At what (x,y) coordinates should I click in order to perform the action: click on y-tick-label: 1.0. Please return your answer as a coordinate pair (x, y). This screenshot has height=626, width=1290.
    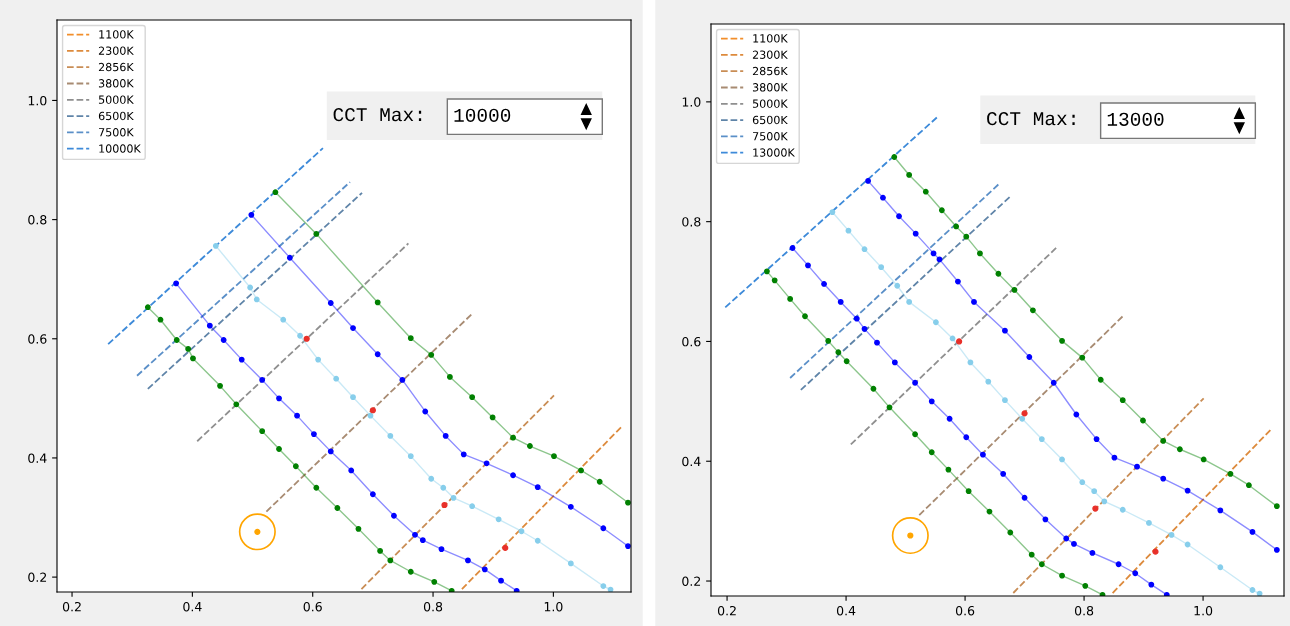
    Looking at the image, I should click on (691, 102).